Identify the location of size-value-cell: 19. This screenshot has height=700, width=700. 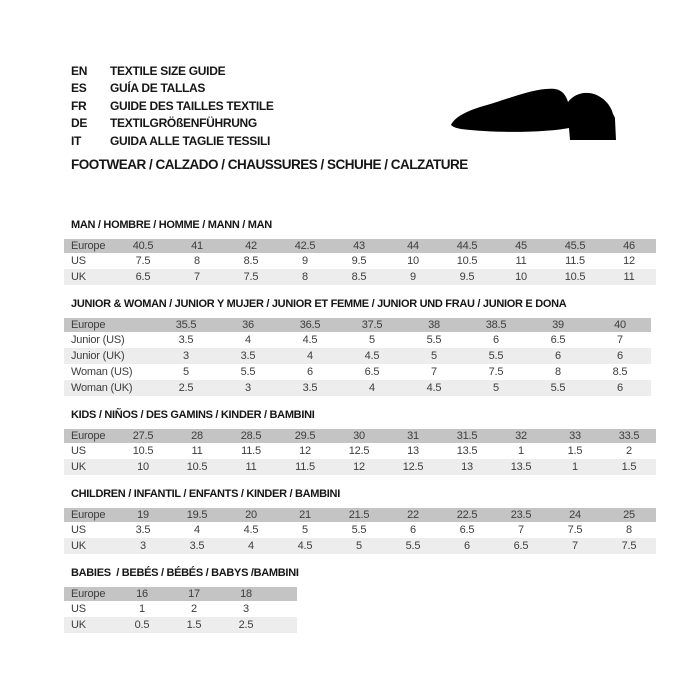
(143, 515).